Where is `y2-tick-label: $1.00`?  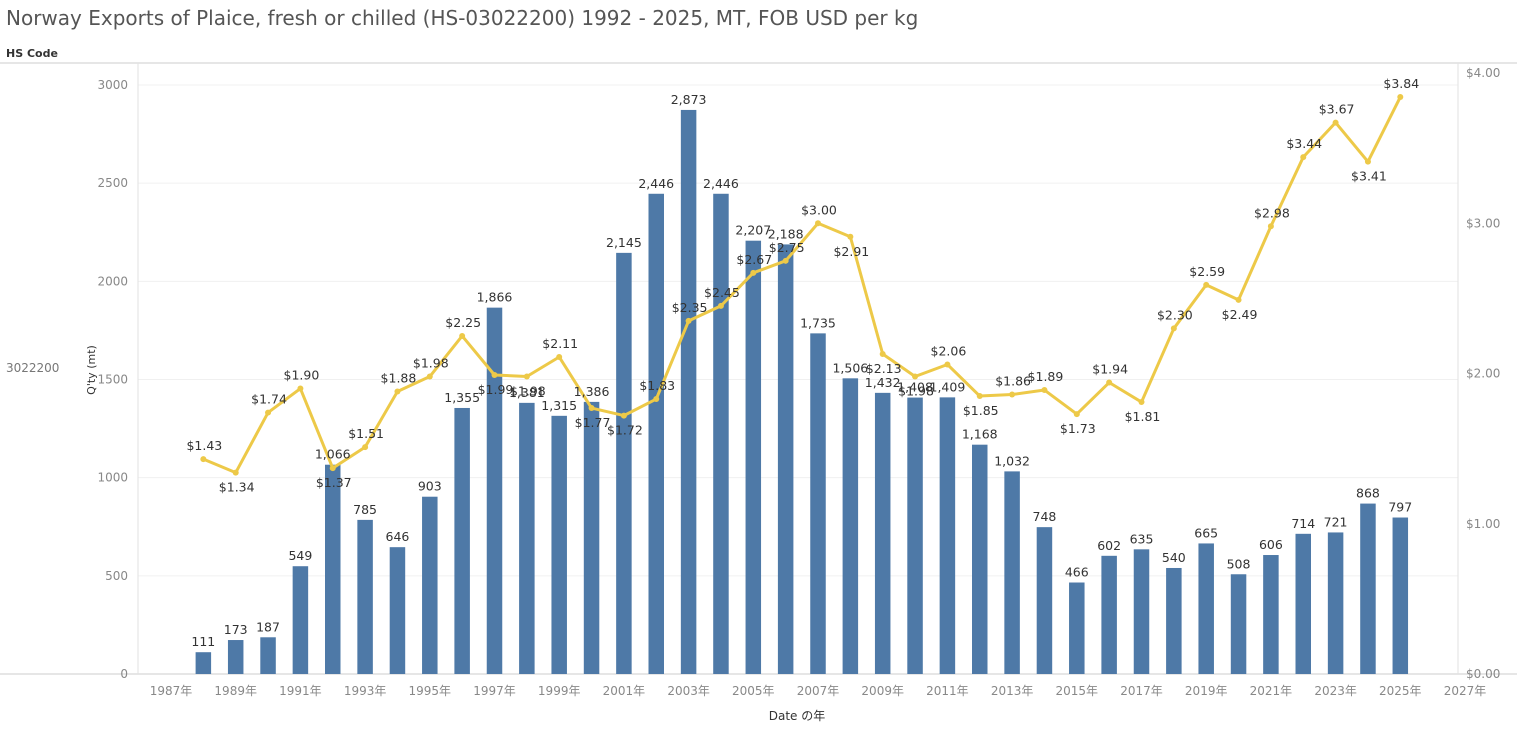
y2-tick-label: $1.00 is located at coordinates (1483, 524).